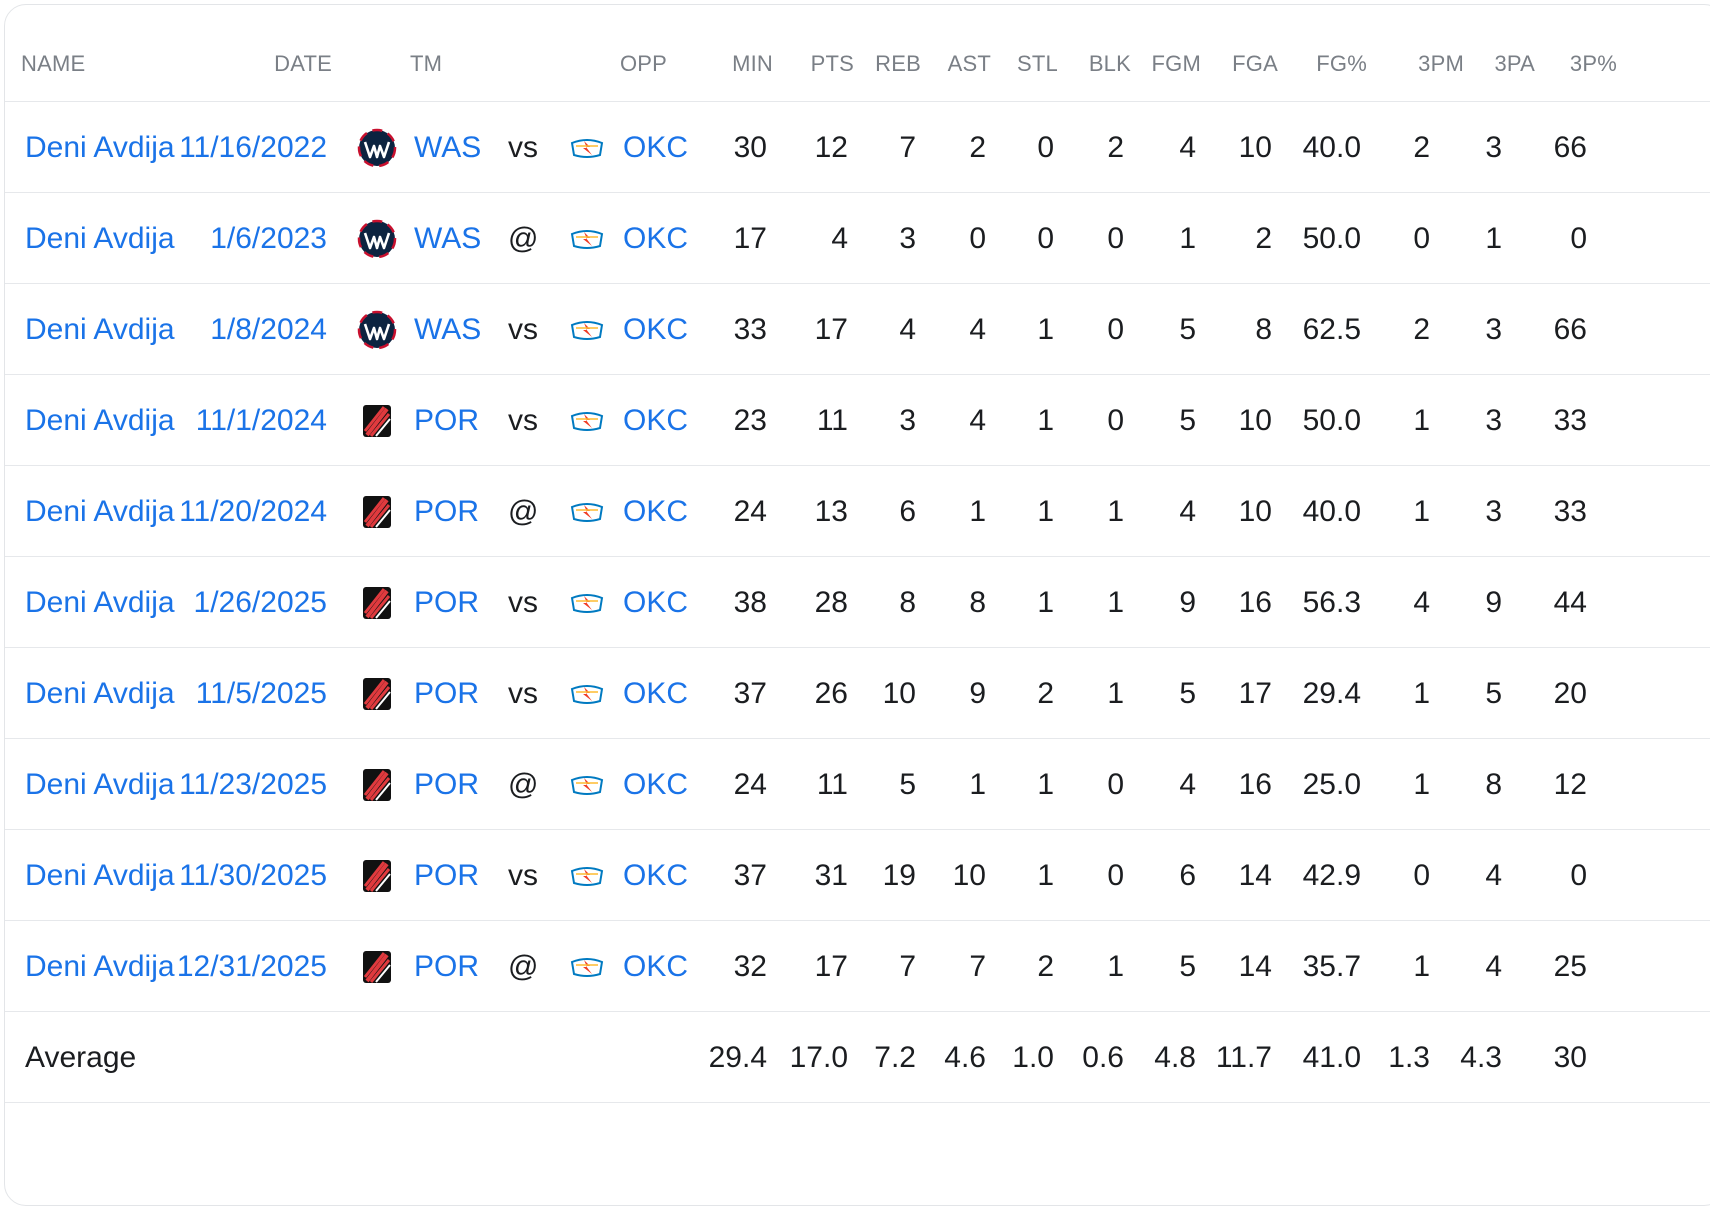 This screenshot has height=1206, width=1710. Describe the element at coordinates (1331, 329) in the screenshot. I see `stat-fgpct: 62.5` at that location.